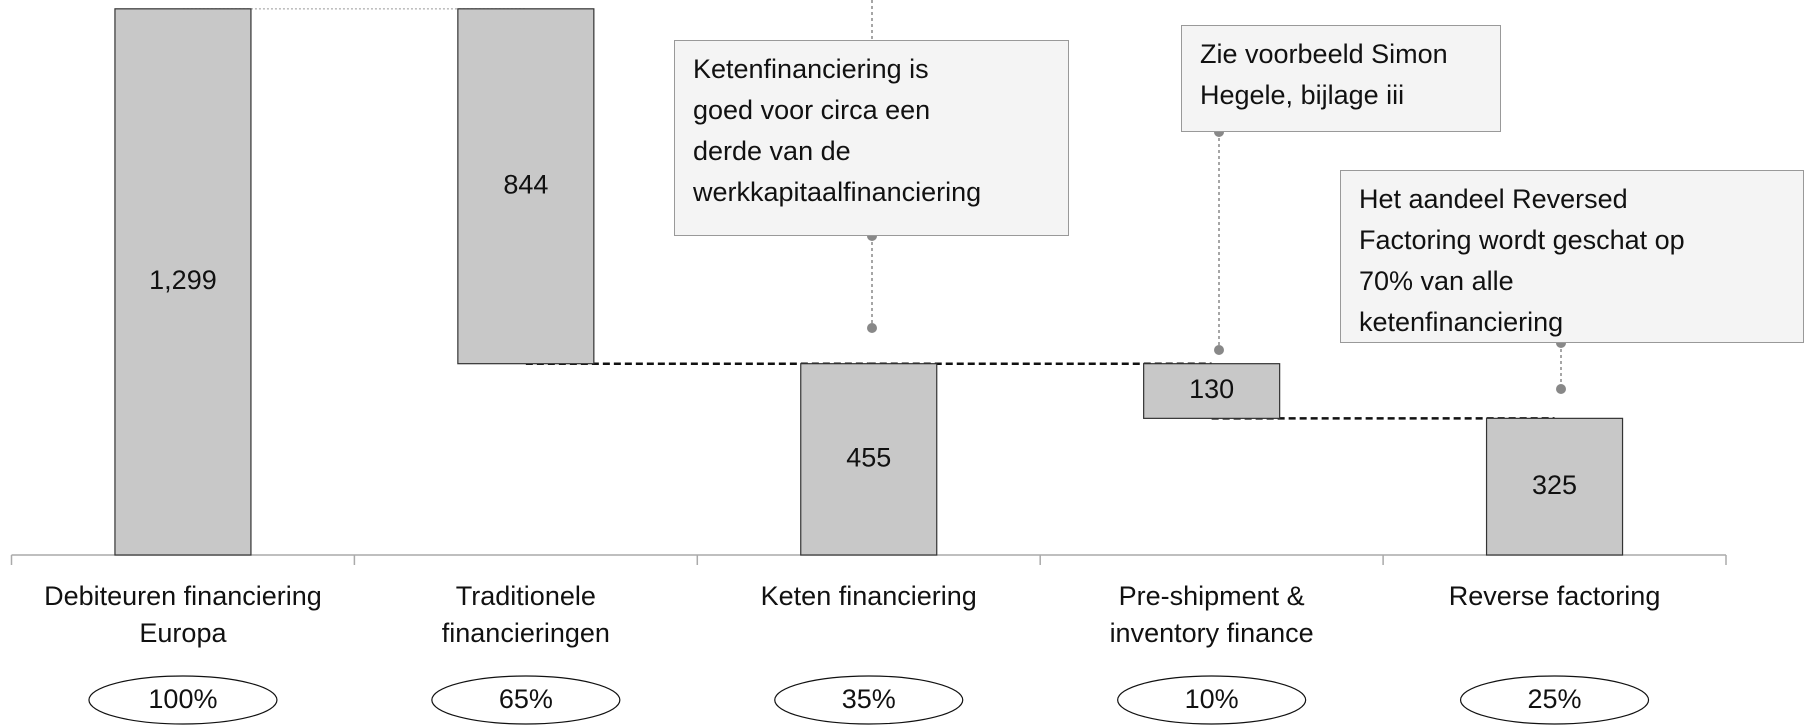 This screenshot has width=1806, height=725. Describe the element at coordinates (1211, 614) in the screenshot. I see `x-tick-label: Pre-shipment & inventory finance` at that location.